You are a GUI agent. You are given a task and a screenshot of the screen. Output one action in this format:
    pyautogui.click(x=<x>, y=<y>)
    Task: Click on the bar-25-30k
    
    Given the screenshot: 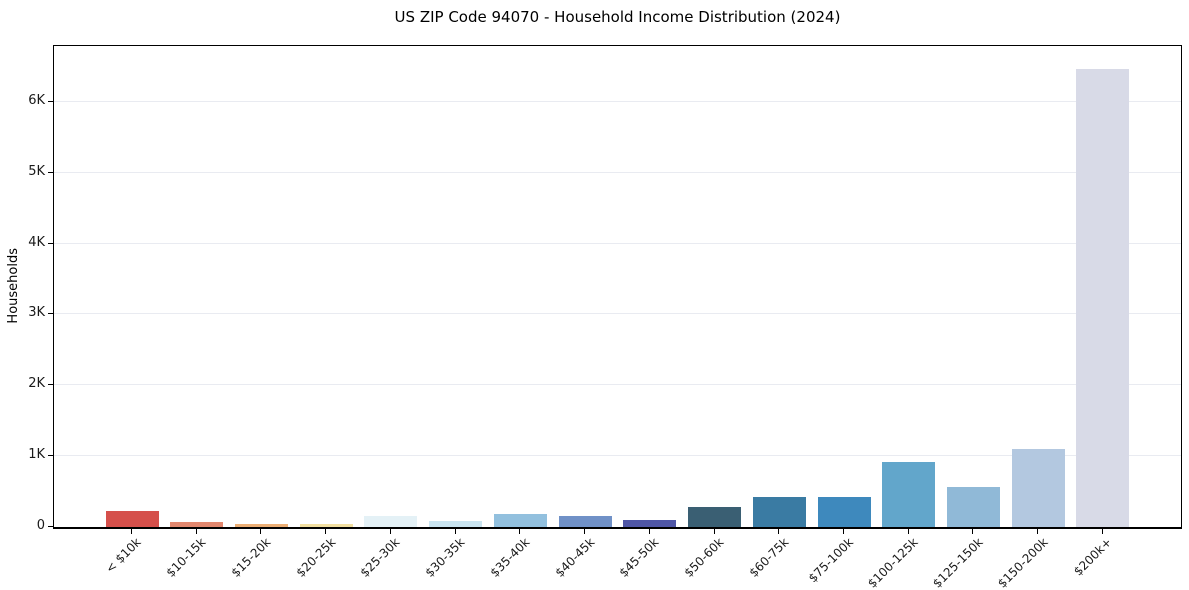 What is the action you would take?
    pyautogui.click(x=391, y=521)
    